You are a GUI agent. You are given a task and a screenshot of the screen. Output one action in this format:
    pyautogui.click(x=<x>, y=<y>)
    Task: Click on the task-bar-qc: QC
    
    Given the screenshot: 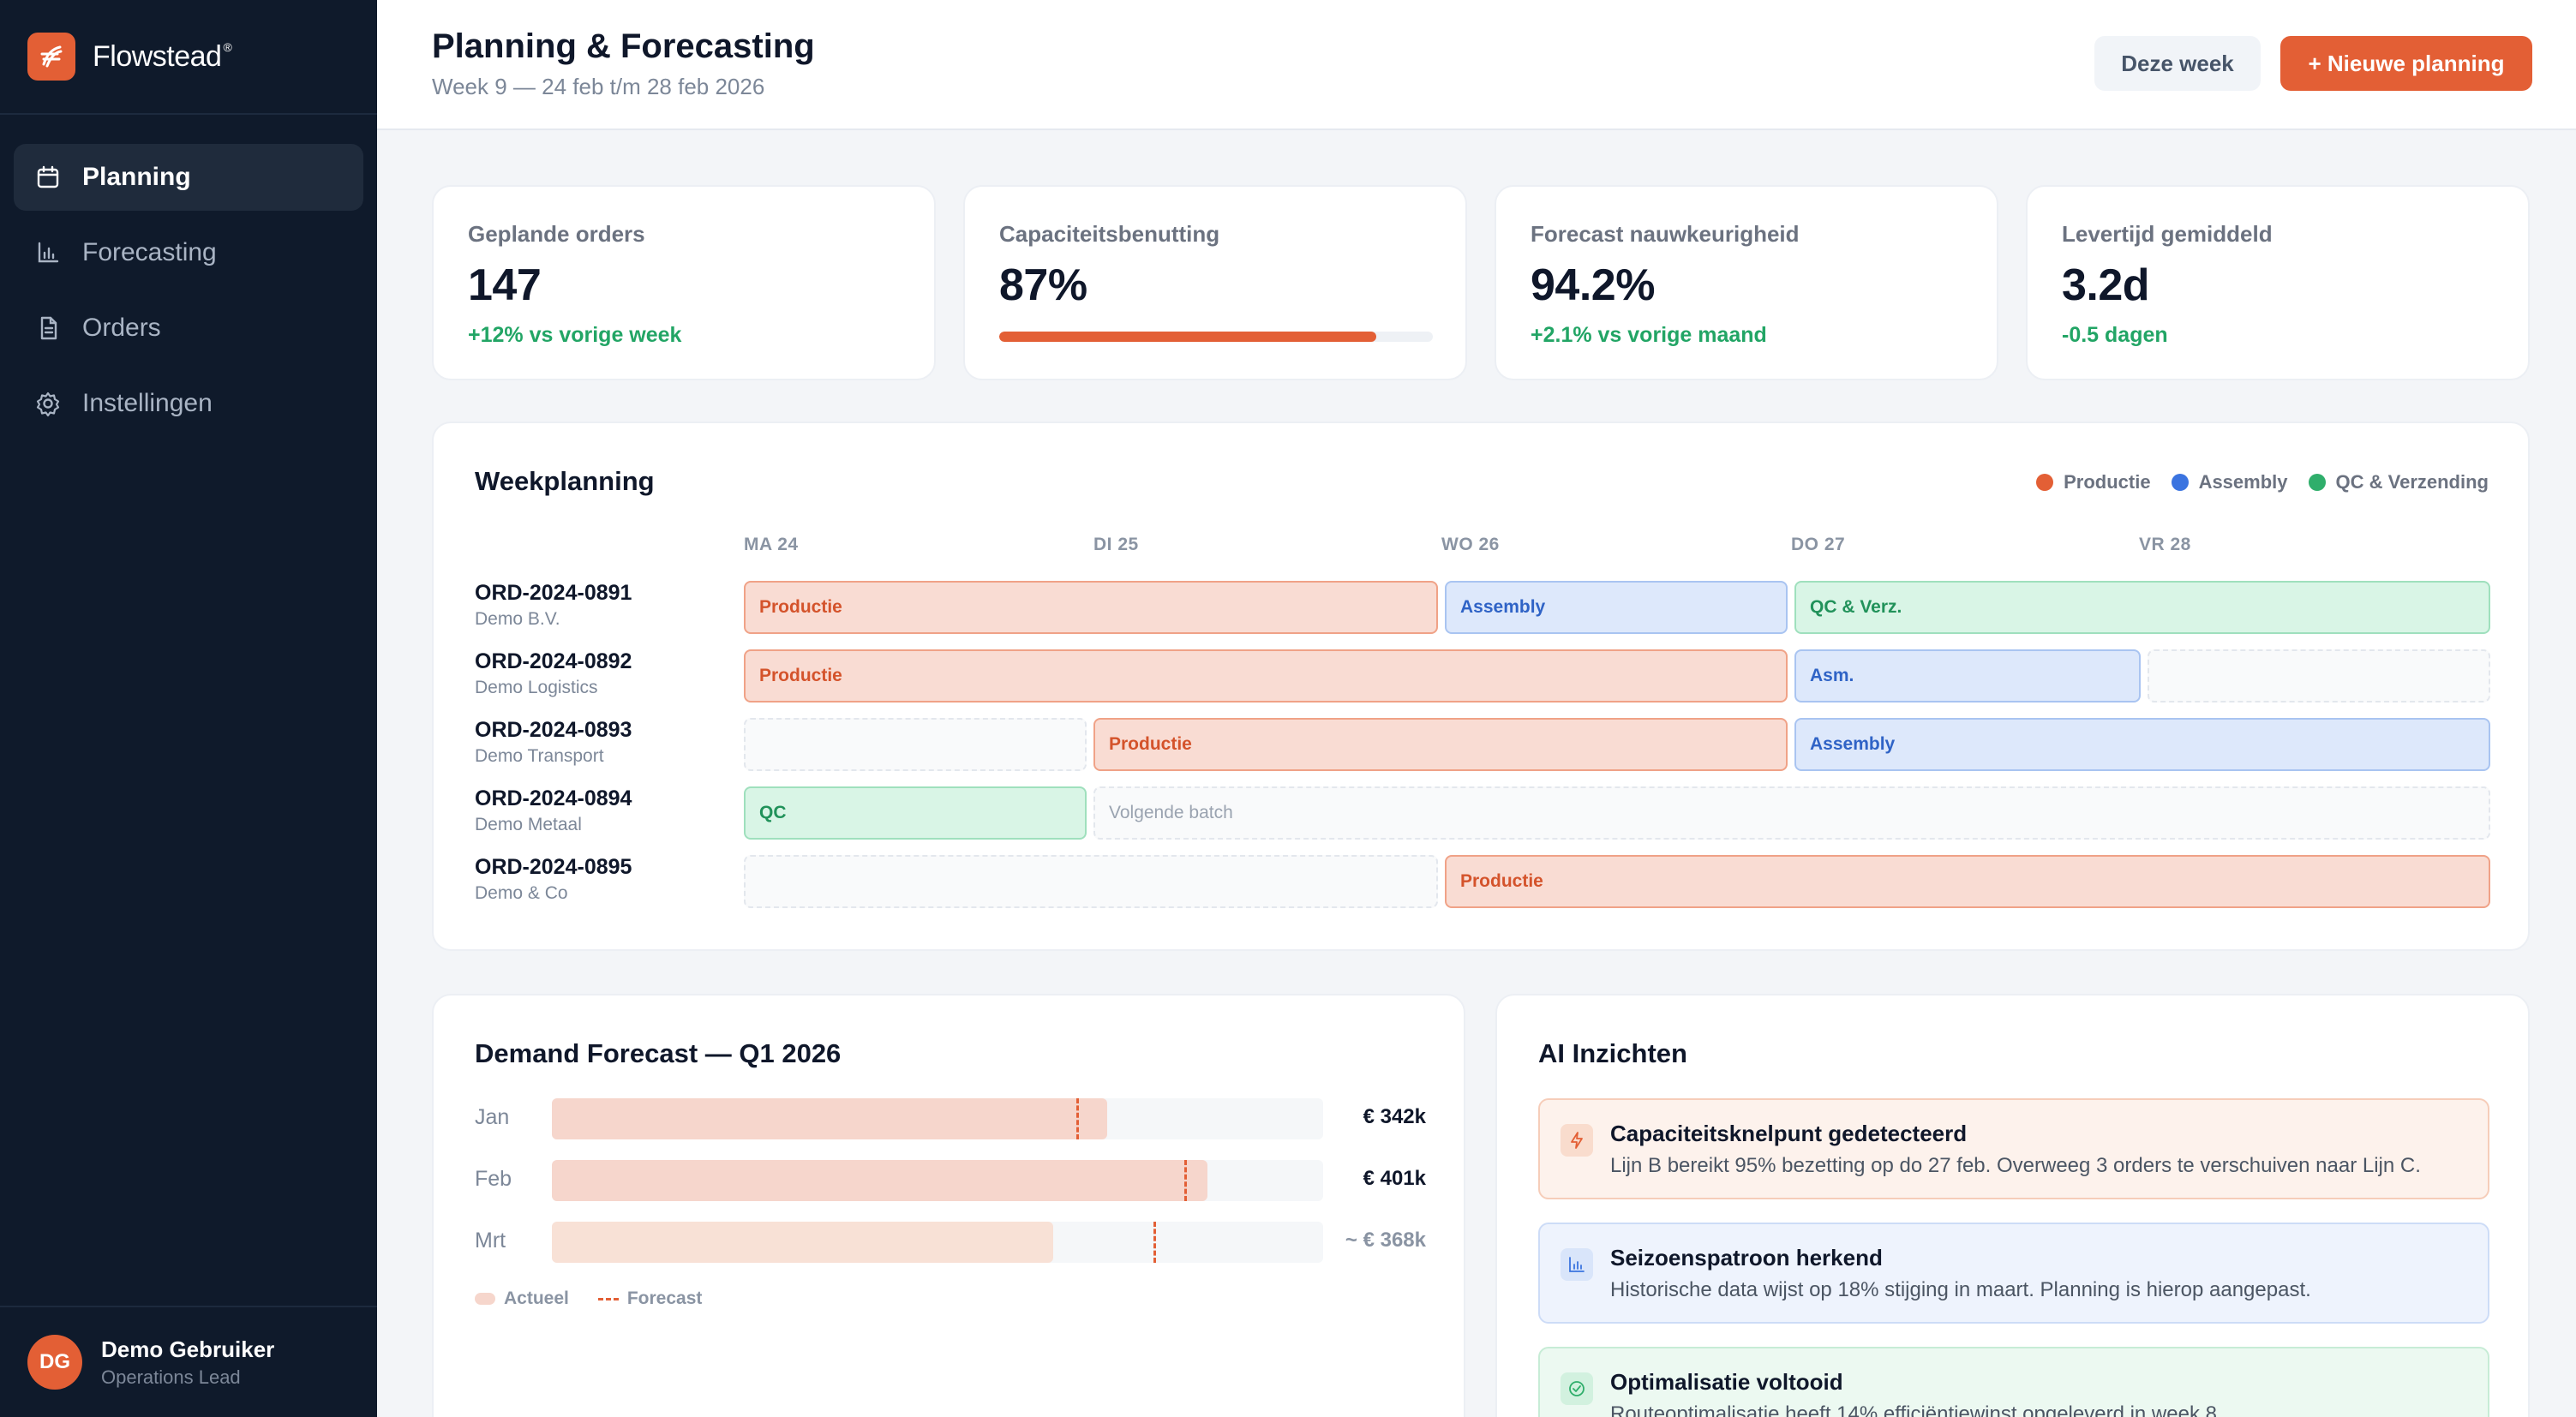 What is the action you would take?
    pyautogui.click(x=915, y=813)
    